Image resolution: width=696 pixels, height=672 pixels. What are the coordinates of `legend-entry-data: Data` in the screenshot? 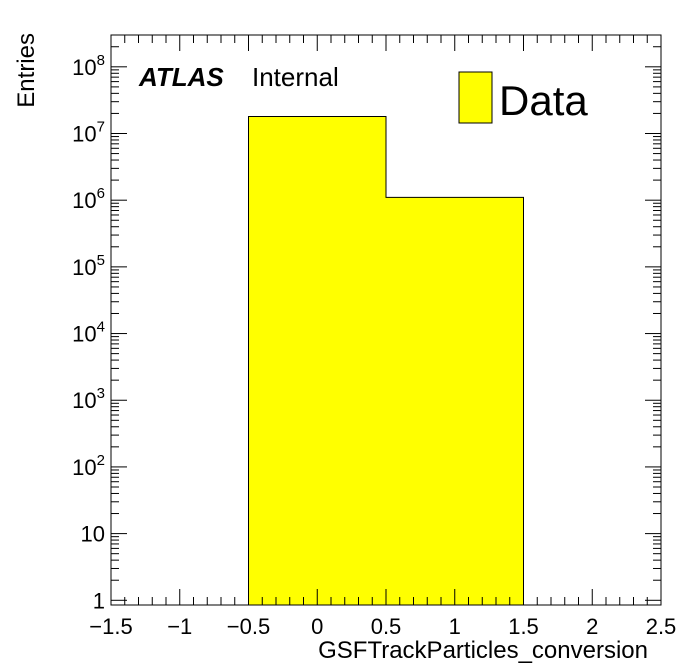 It's located at (543, 100).